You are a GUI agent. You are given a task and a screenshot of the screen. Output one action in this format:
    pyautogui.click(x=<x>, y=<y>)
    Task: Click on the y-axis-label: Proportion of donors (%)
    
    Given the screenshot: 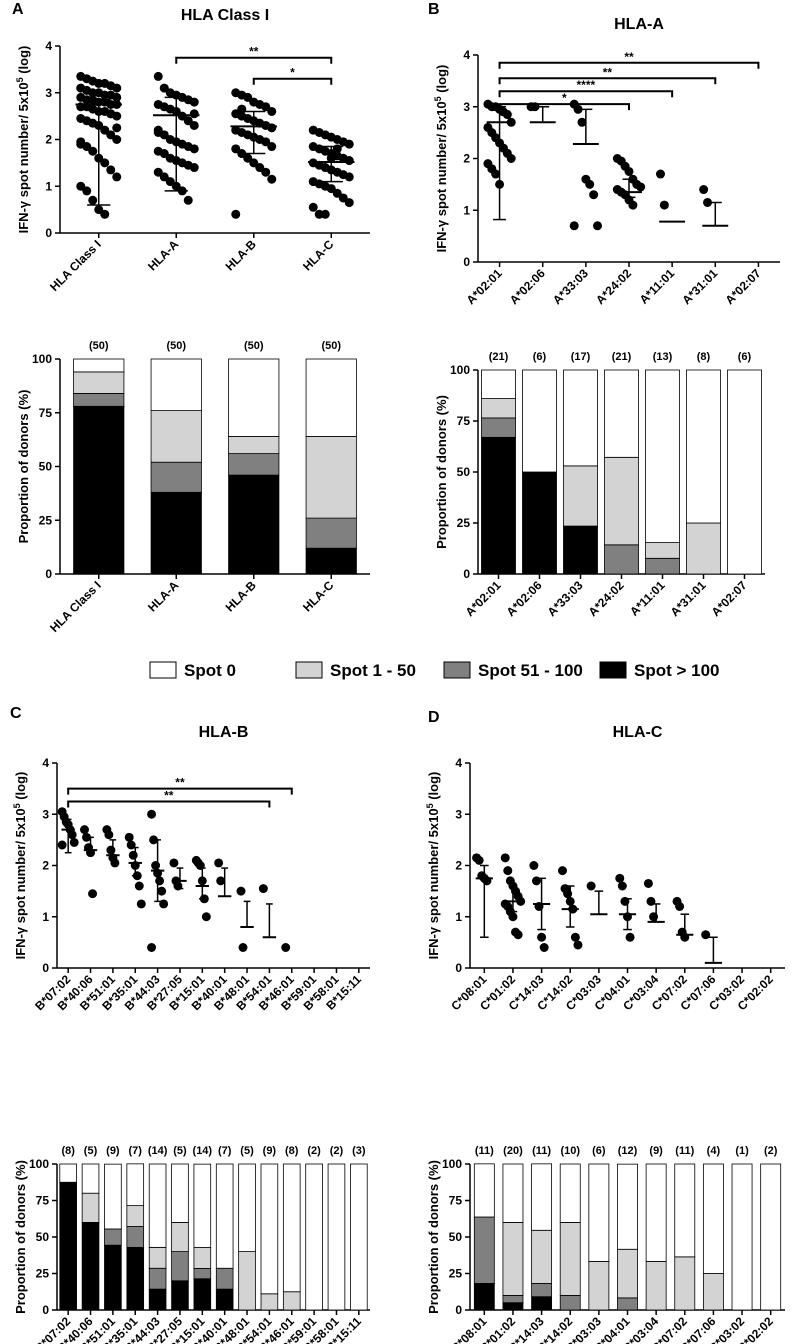 What is the action you would take?
    pyautogui.click(x=23, y=467)
    